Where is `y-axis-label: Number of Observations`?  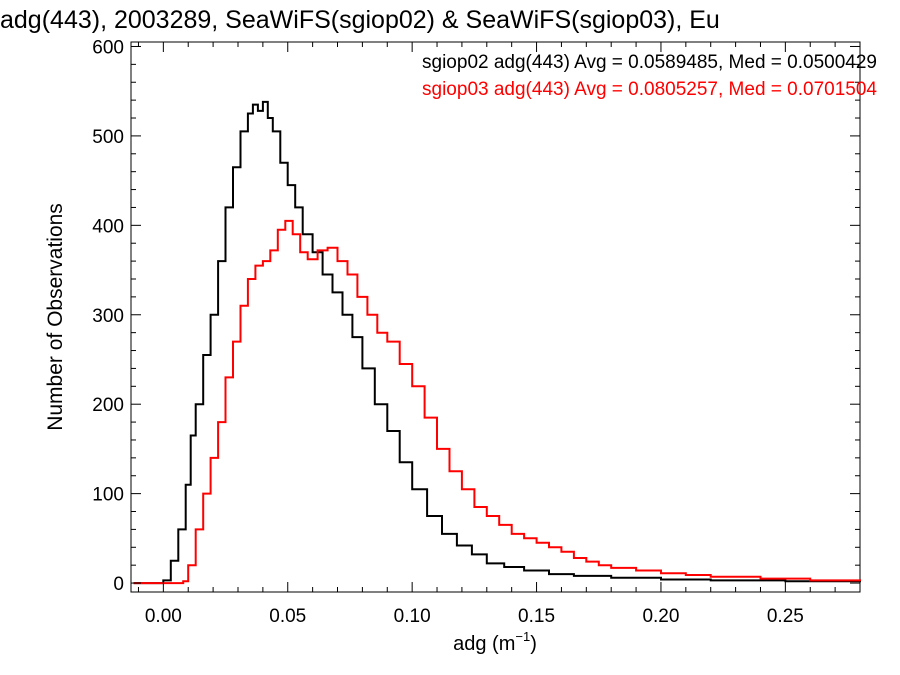 y-axis-label: Number of Observations is located at coordinates (55, 317).